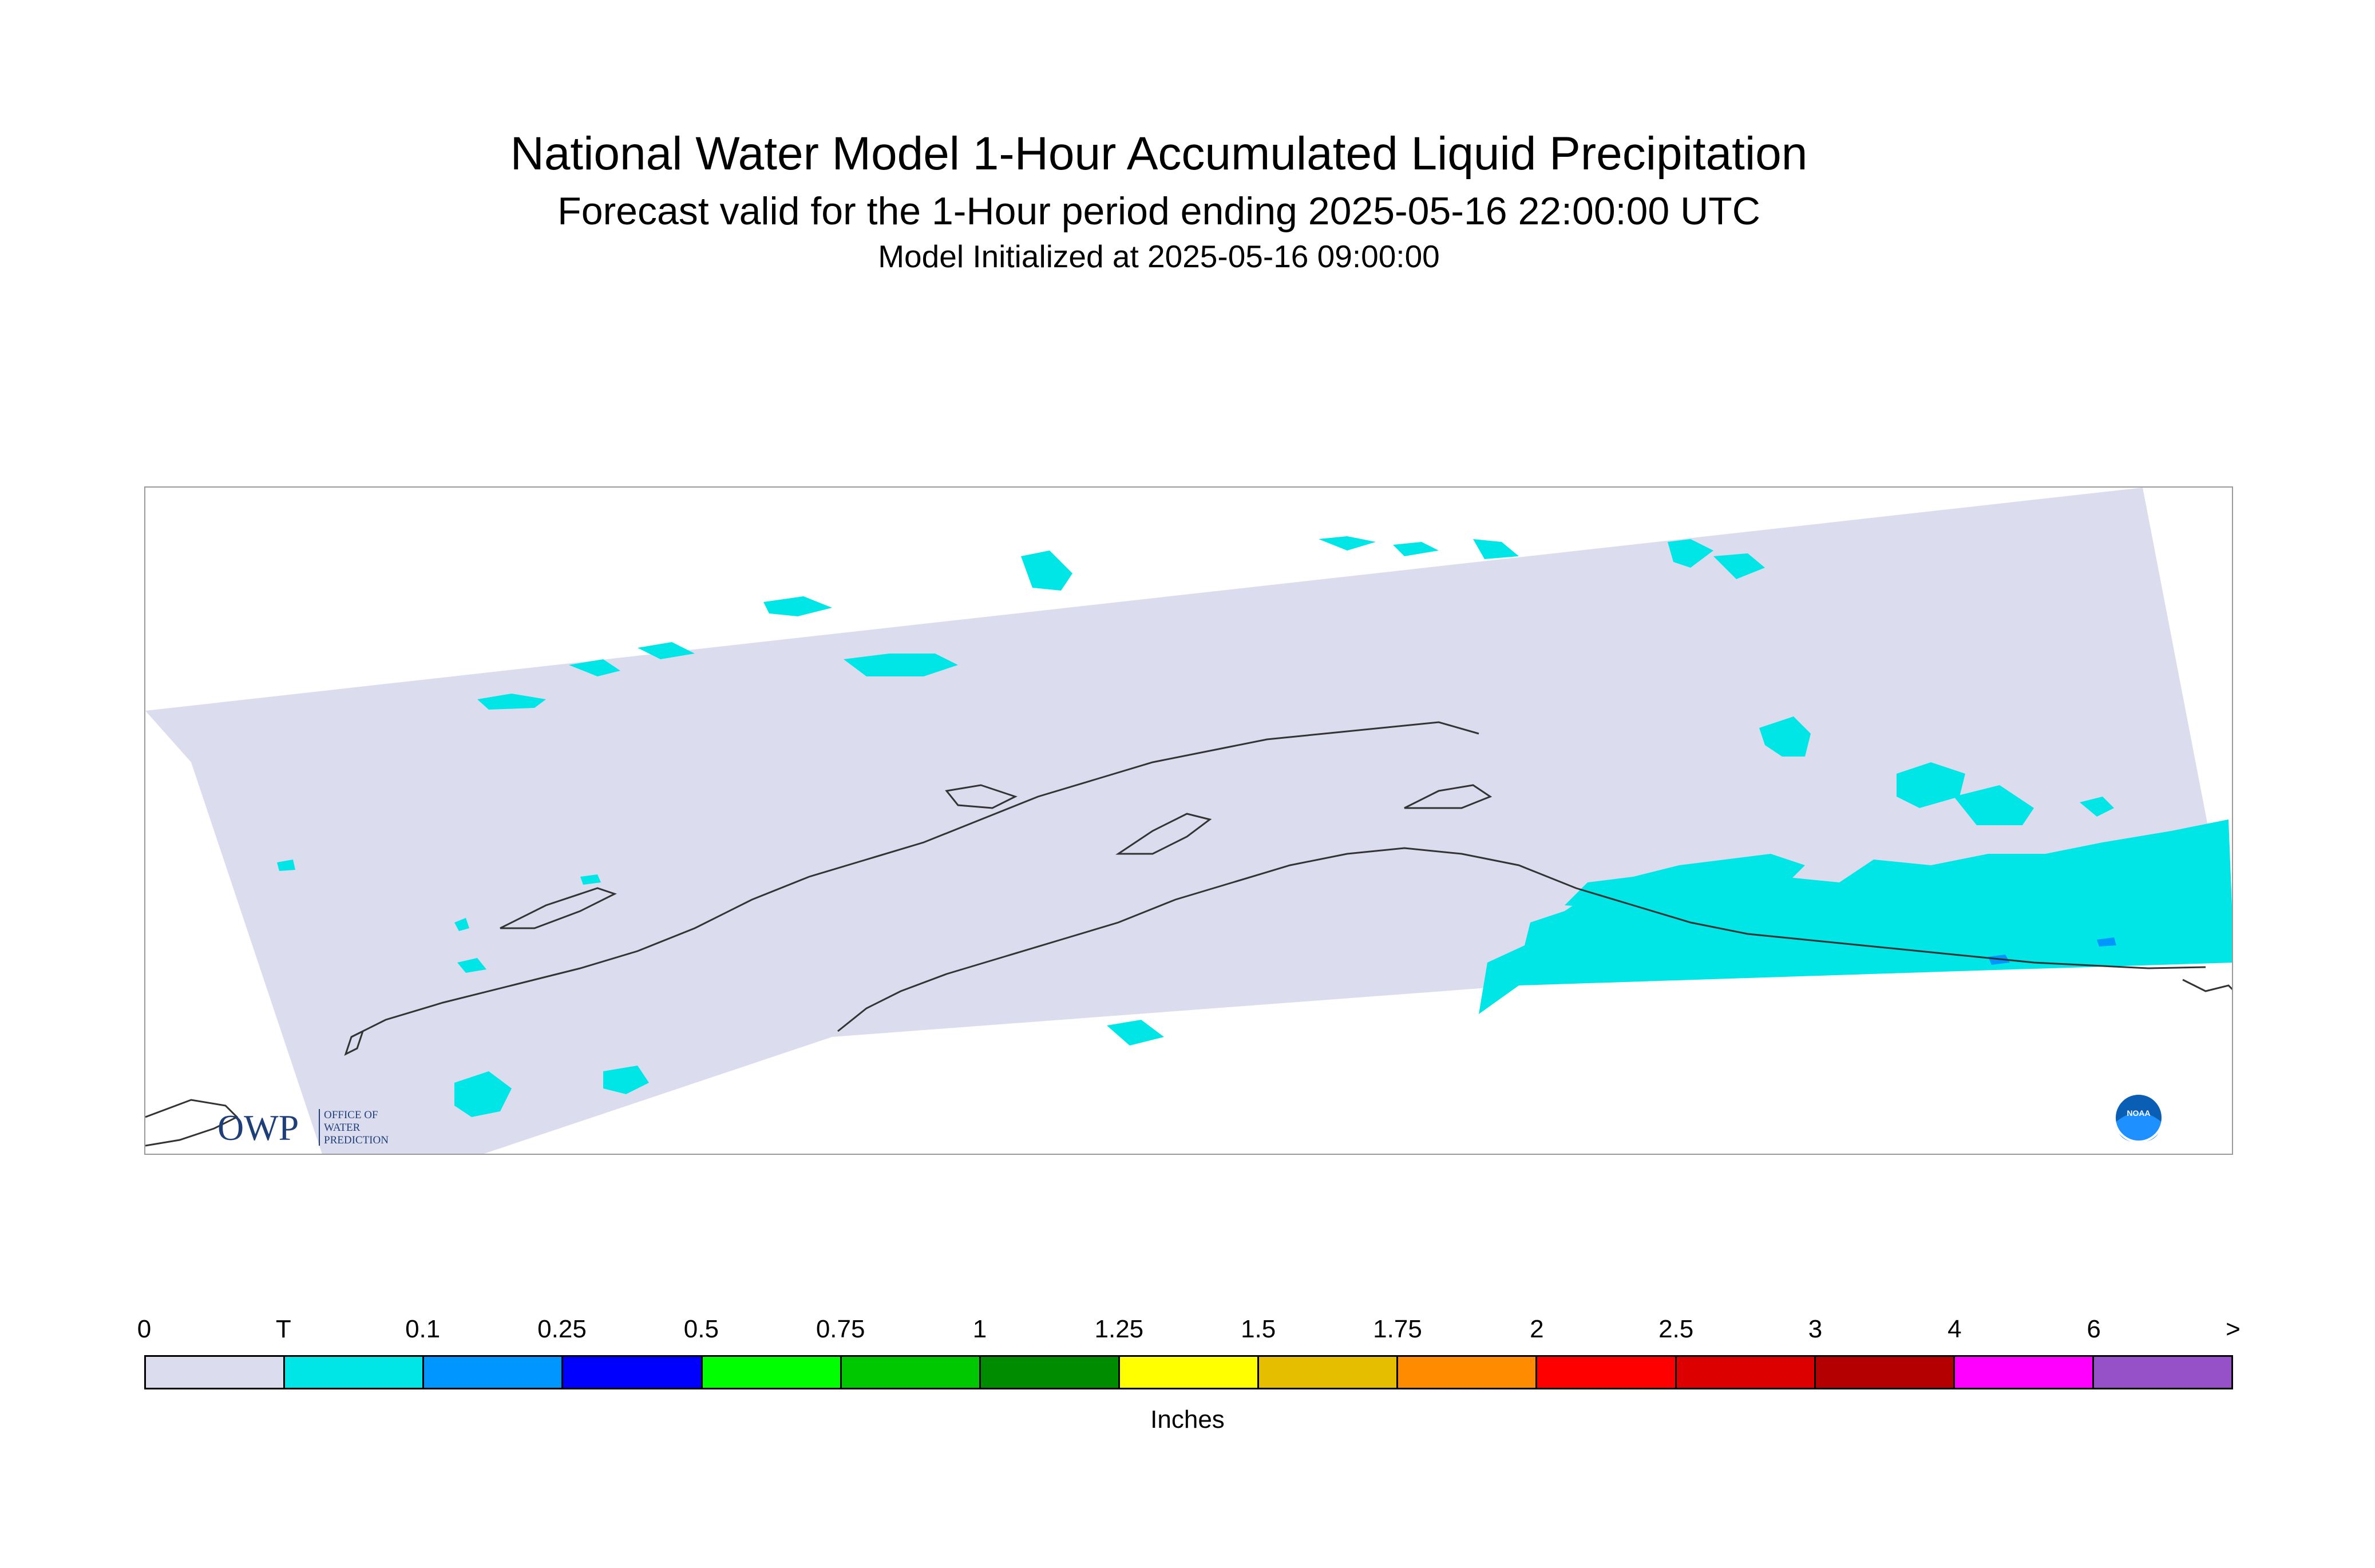 Image resolution: width=2375 pixels, height=1568 pixels. Describe the element at coordinates (1258, 1329) in the screenshot. I see `legend-tick-label: 1.5` at that location.